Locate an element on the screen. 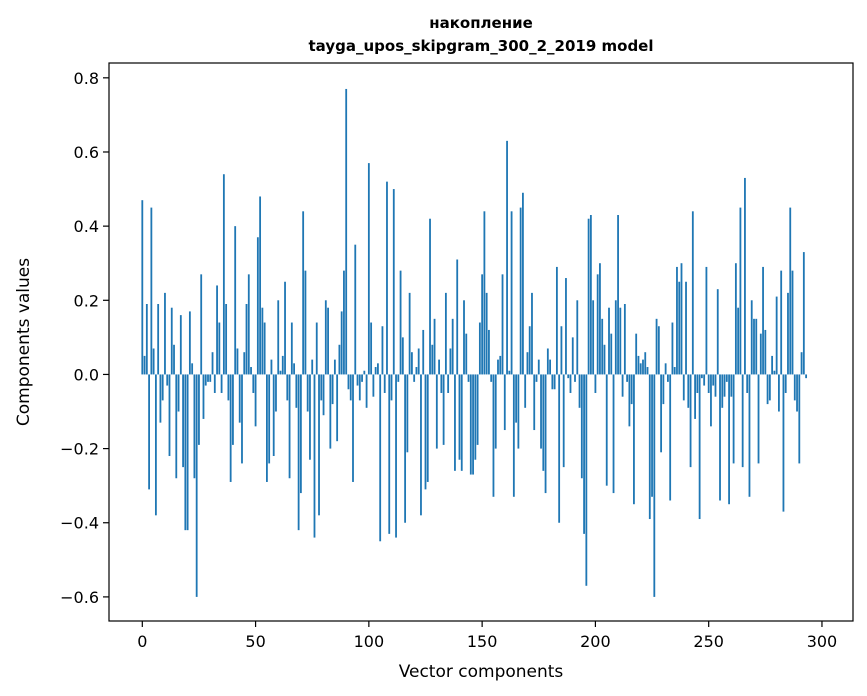 The image size is (867, 696). x-axis-ticks: 0 50 100 150 200 250 300 is located at coordinates (487, 636).